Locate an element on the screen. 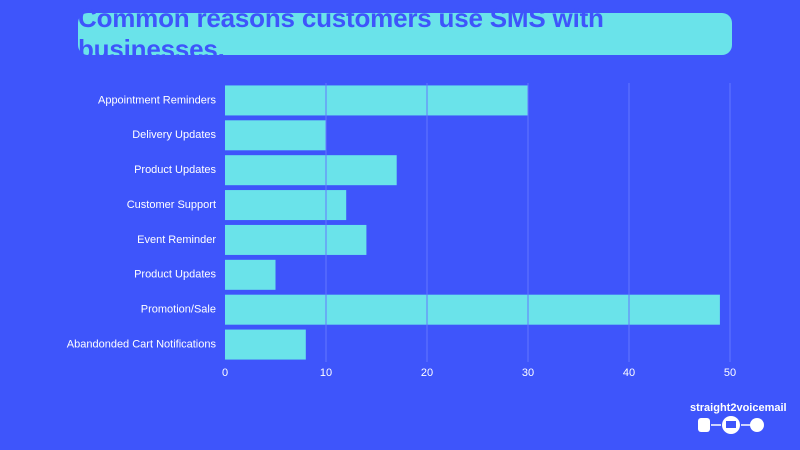 This screenshot has height=450, width=800. y-tick-label: Delivery Updates is located at coordinates (174, 135).